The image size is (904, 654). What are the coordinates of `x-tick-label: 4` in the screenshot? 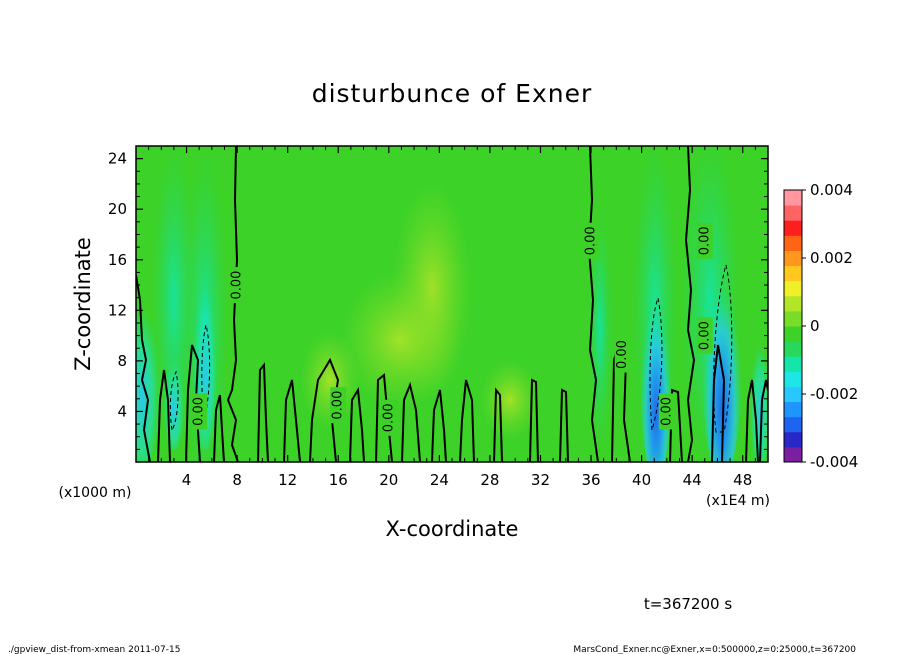 It's located at (187, 480).